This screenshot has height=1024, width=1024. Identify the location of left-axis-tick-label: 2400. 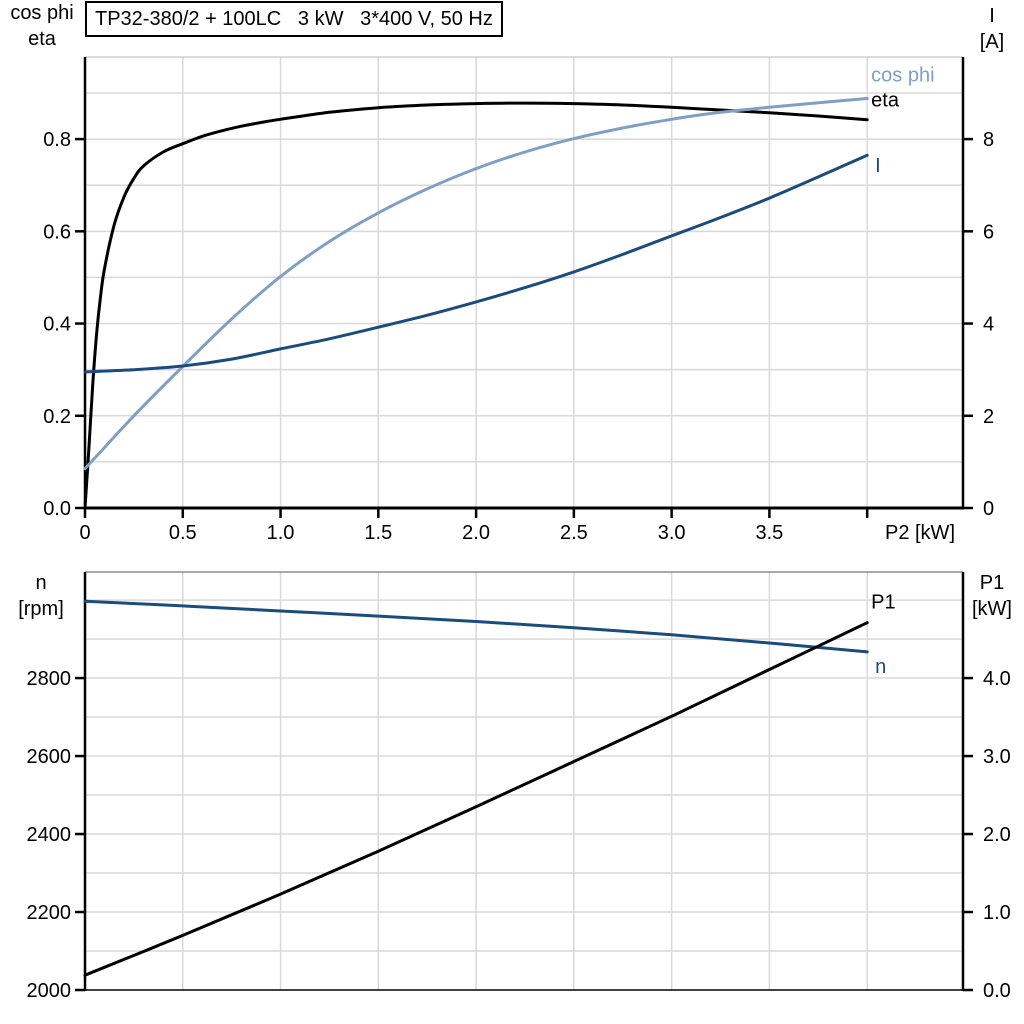
(49, 835).